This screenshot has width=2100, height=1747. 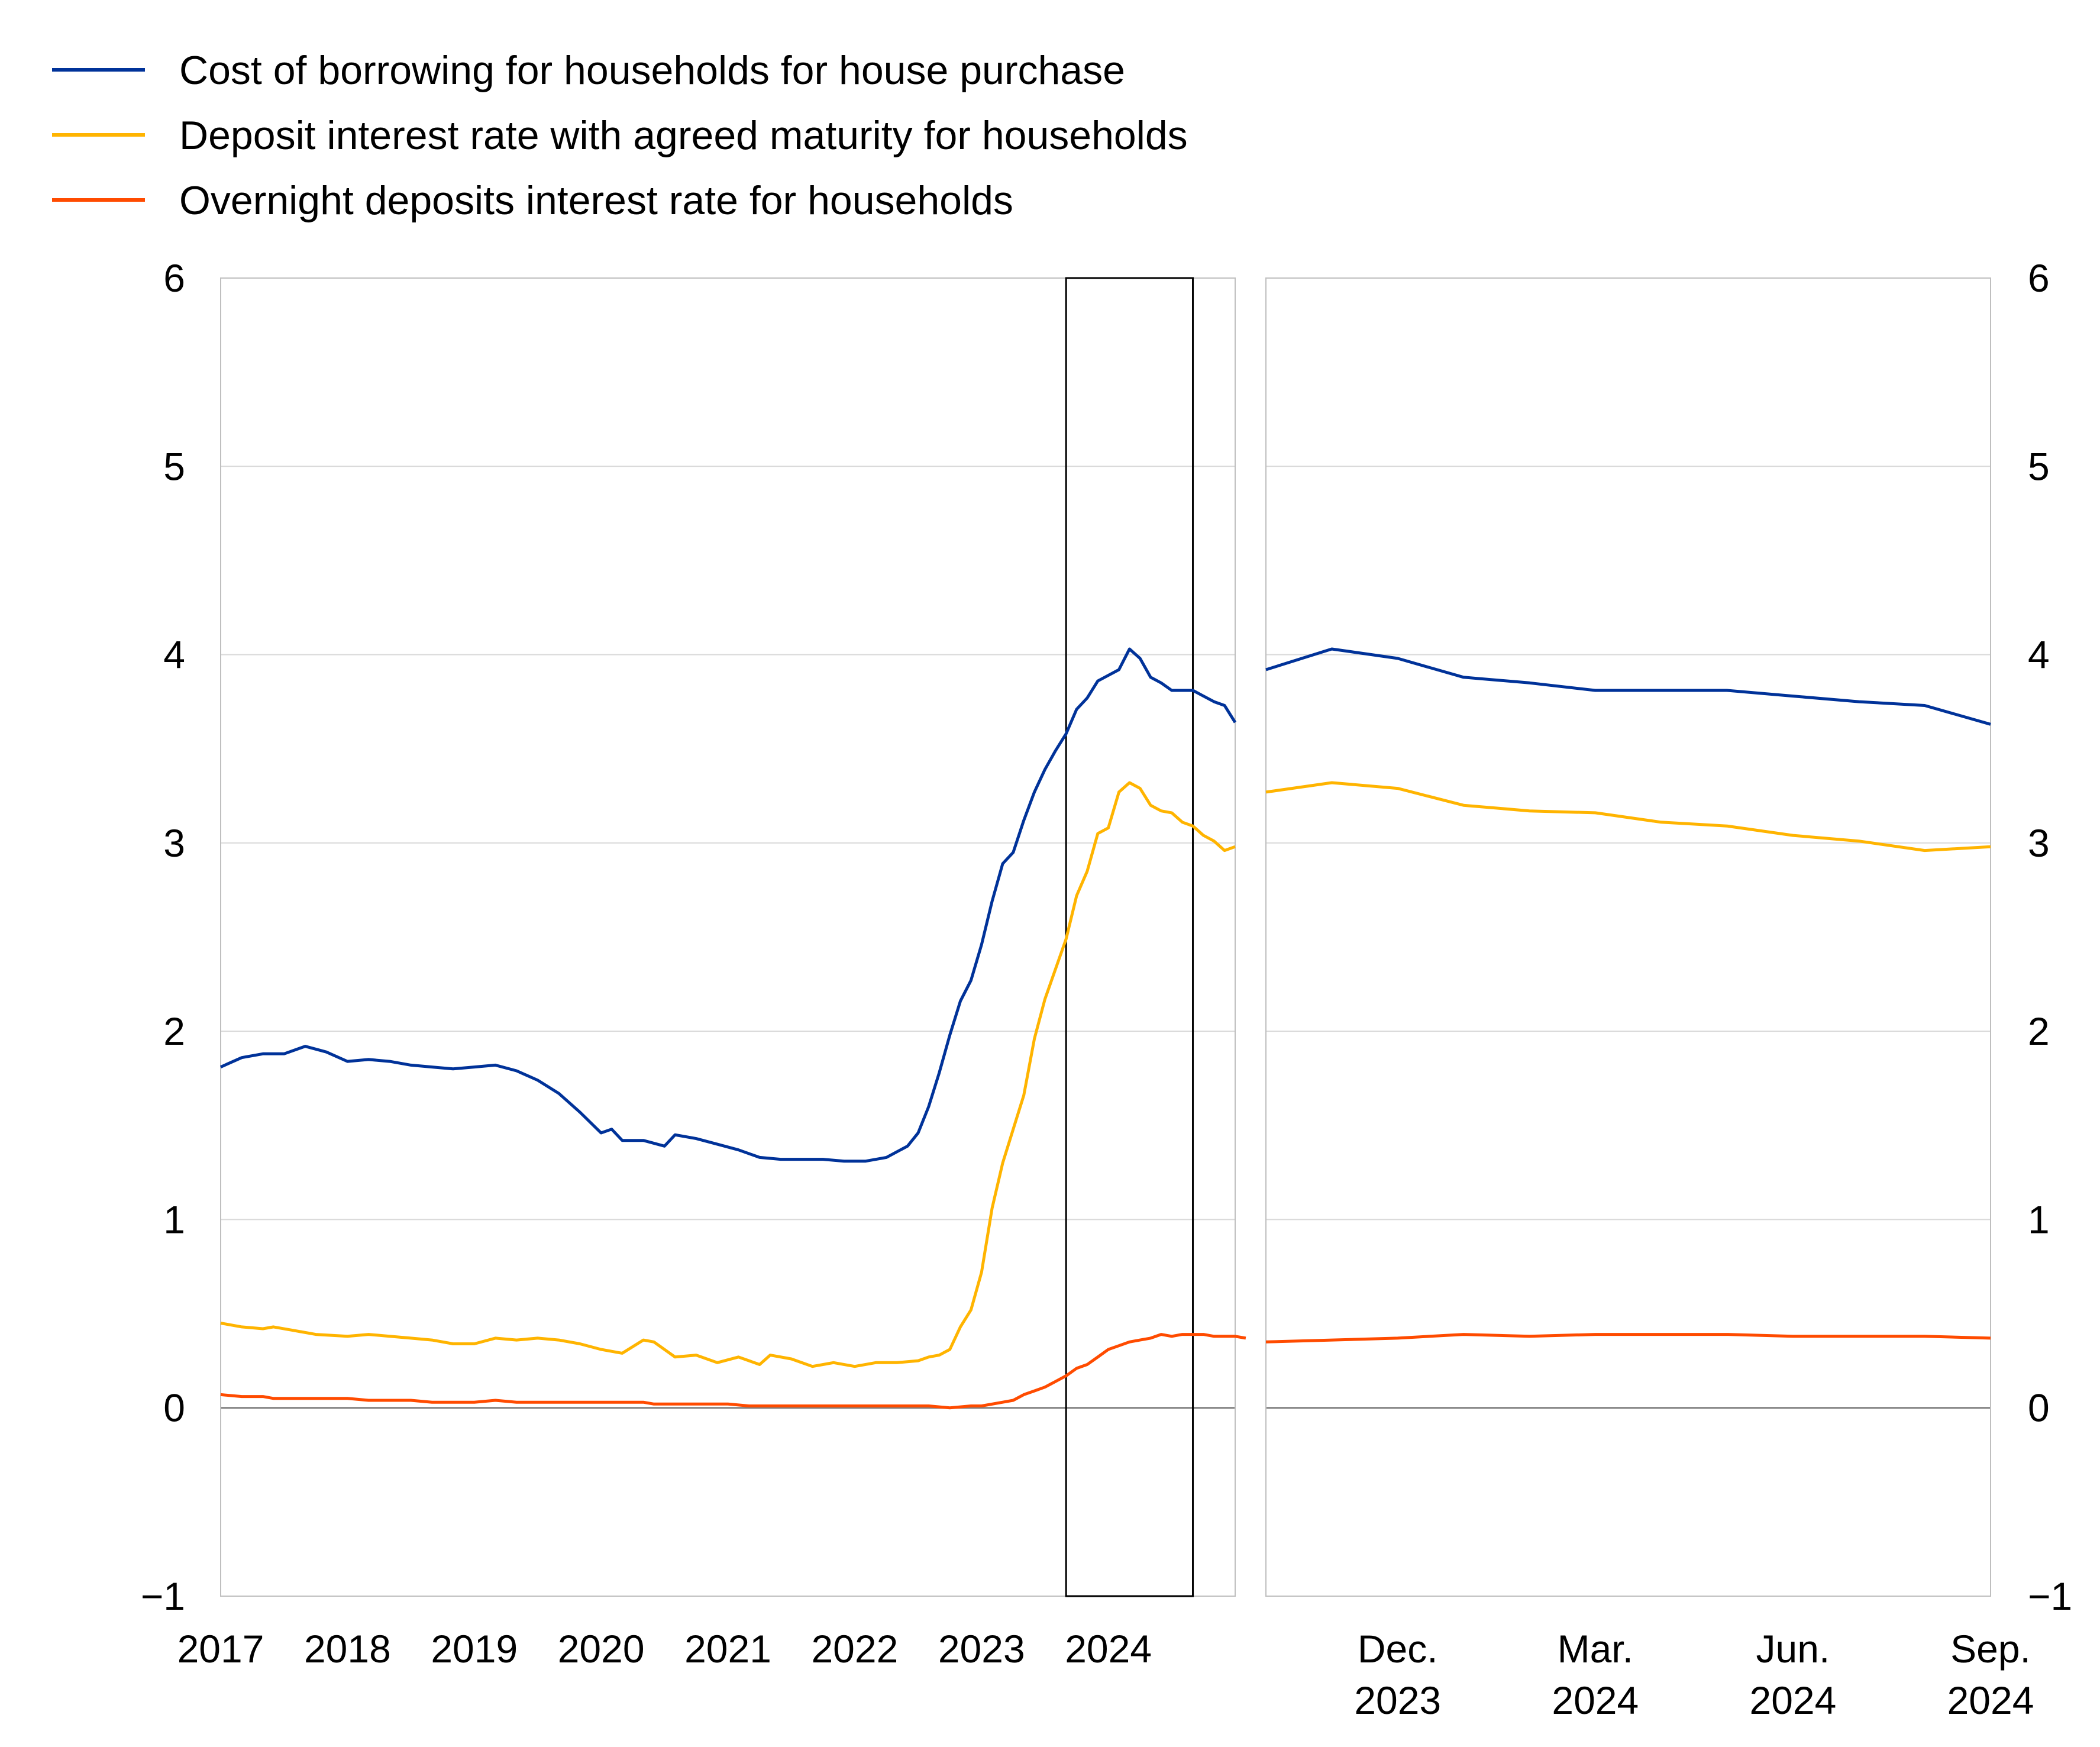 I want to click on x-tick-label: 2018, so click(x=347, y=1649).